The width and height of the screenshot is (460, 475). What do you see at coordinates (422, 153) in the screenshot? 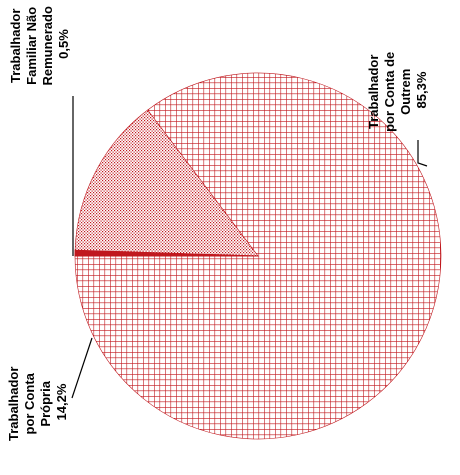
I see `leader-line-outrem` at bounding box center [422, 153].